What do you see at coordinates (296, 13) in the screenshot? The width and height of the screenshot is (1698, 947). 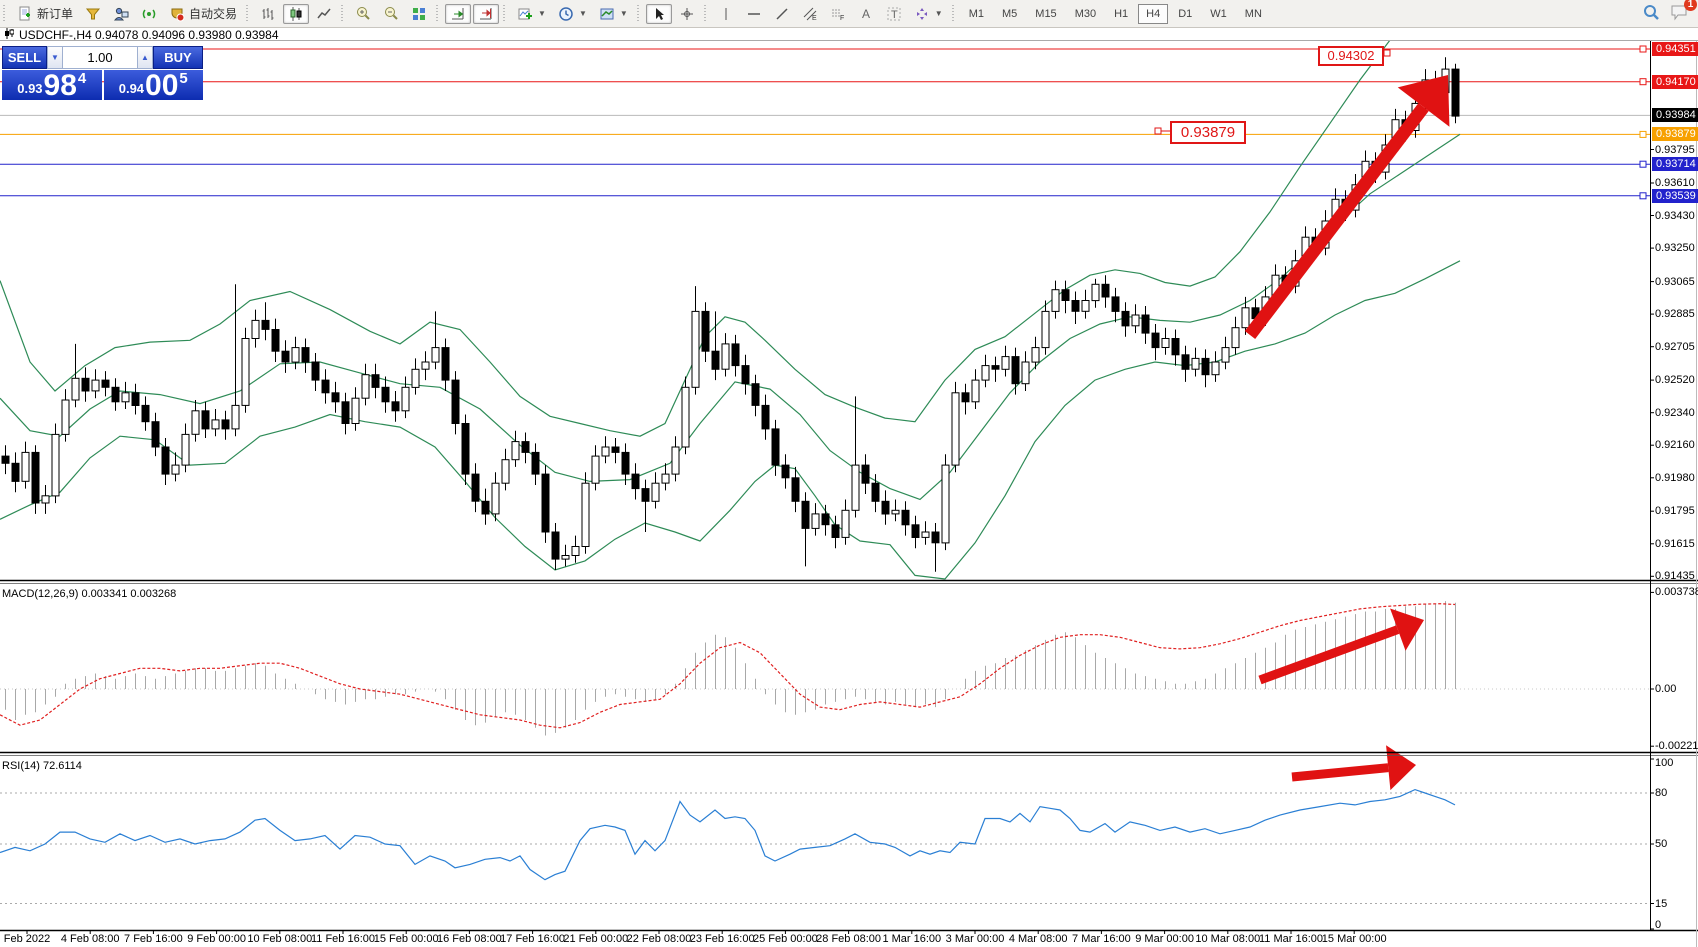 I see `candlestick-chart-button` at bounding box center [296, 13].